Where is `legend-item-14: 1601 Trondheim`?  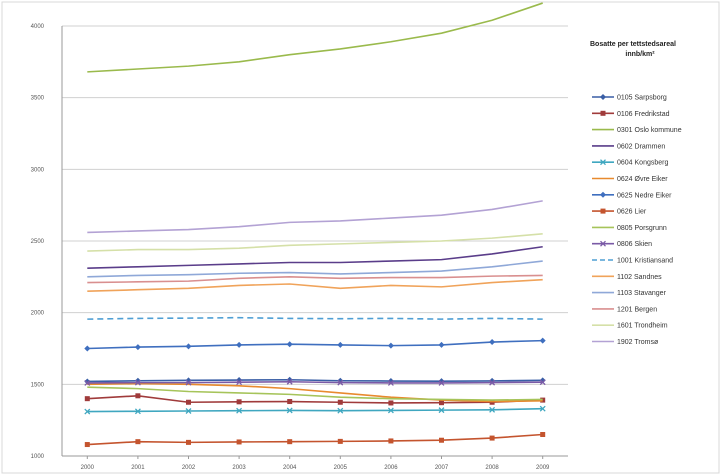
legend-item-14: 1601 Trondheim is located at coordinates (630, 326).